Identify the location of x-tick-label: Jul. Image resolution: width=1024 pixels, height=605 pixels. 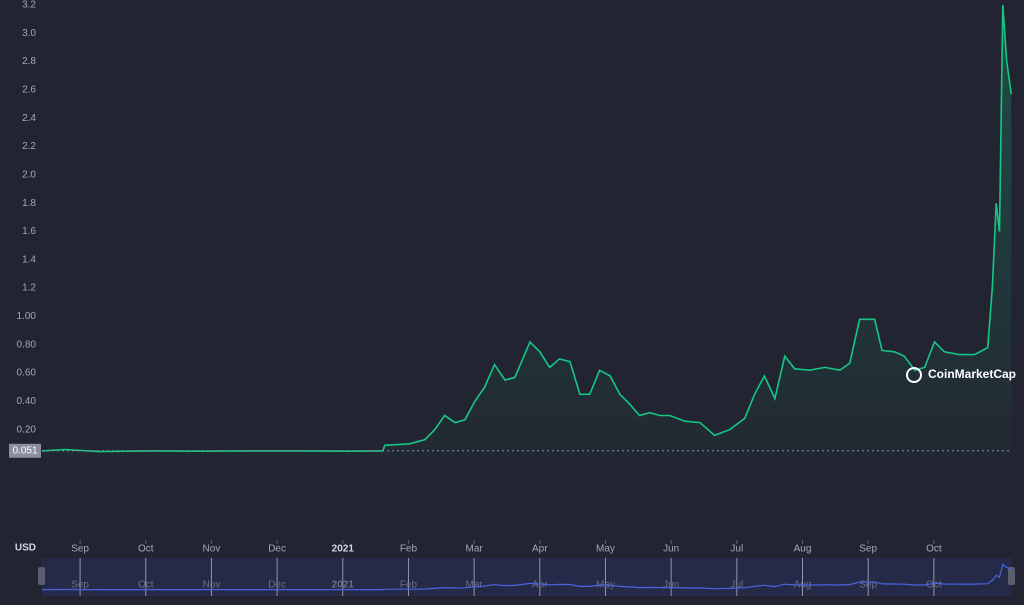
(736, 549).